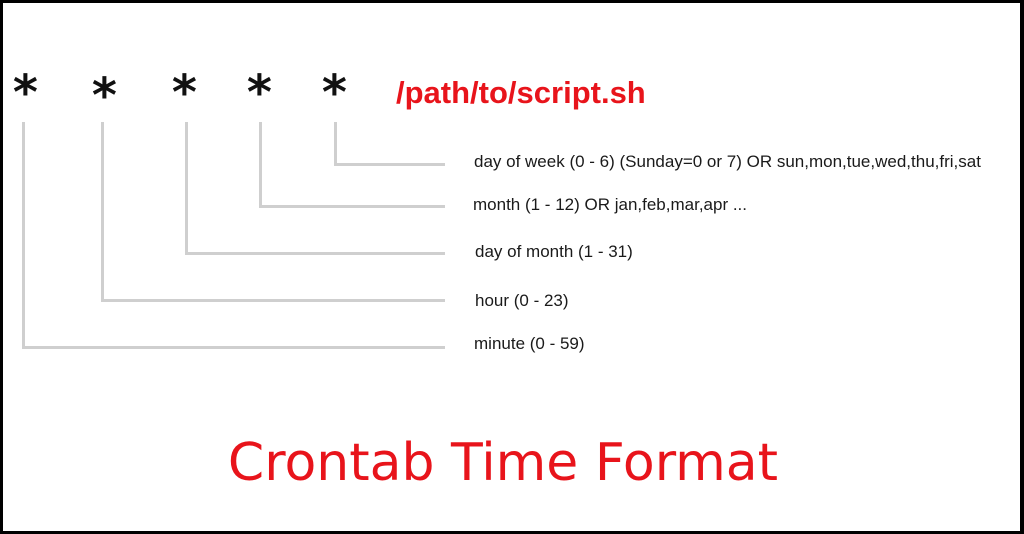  Describe the element at coordinates (554, 251) in the screenshot. I see `day-of-month-label: day of month (1 - 31)` at that location.